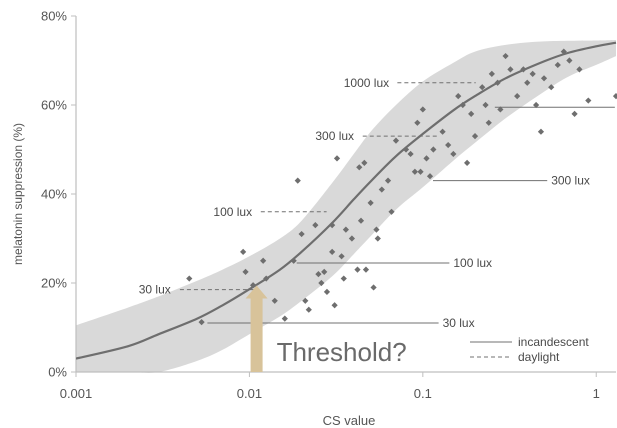  What do you see at coordinates (256, 334) in the screenshot?
I see `threshold-arrow-shaft` at bounding box center [256, 334].